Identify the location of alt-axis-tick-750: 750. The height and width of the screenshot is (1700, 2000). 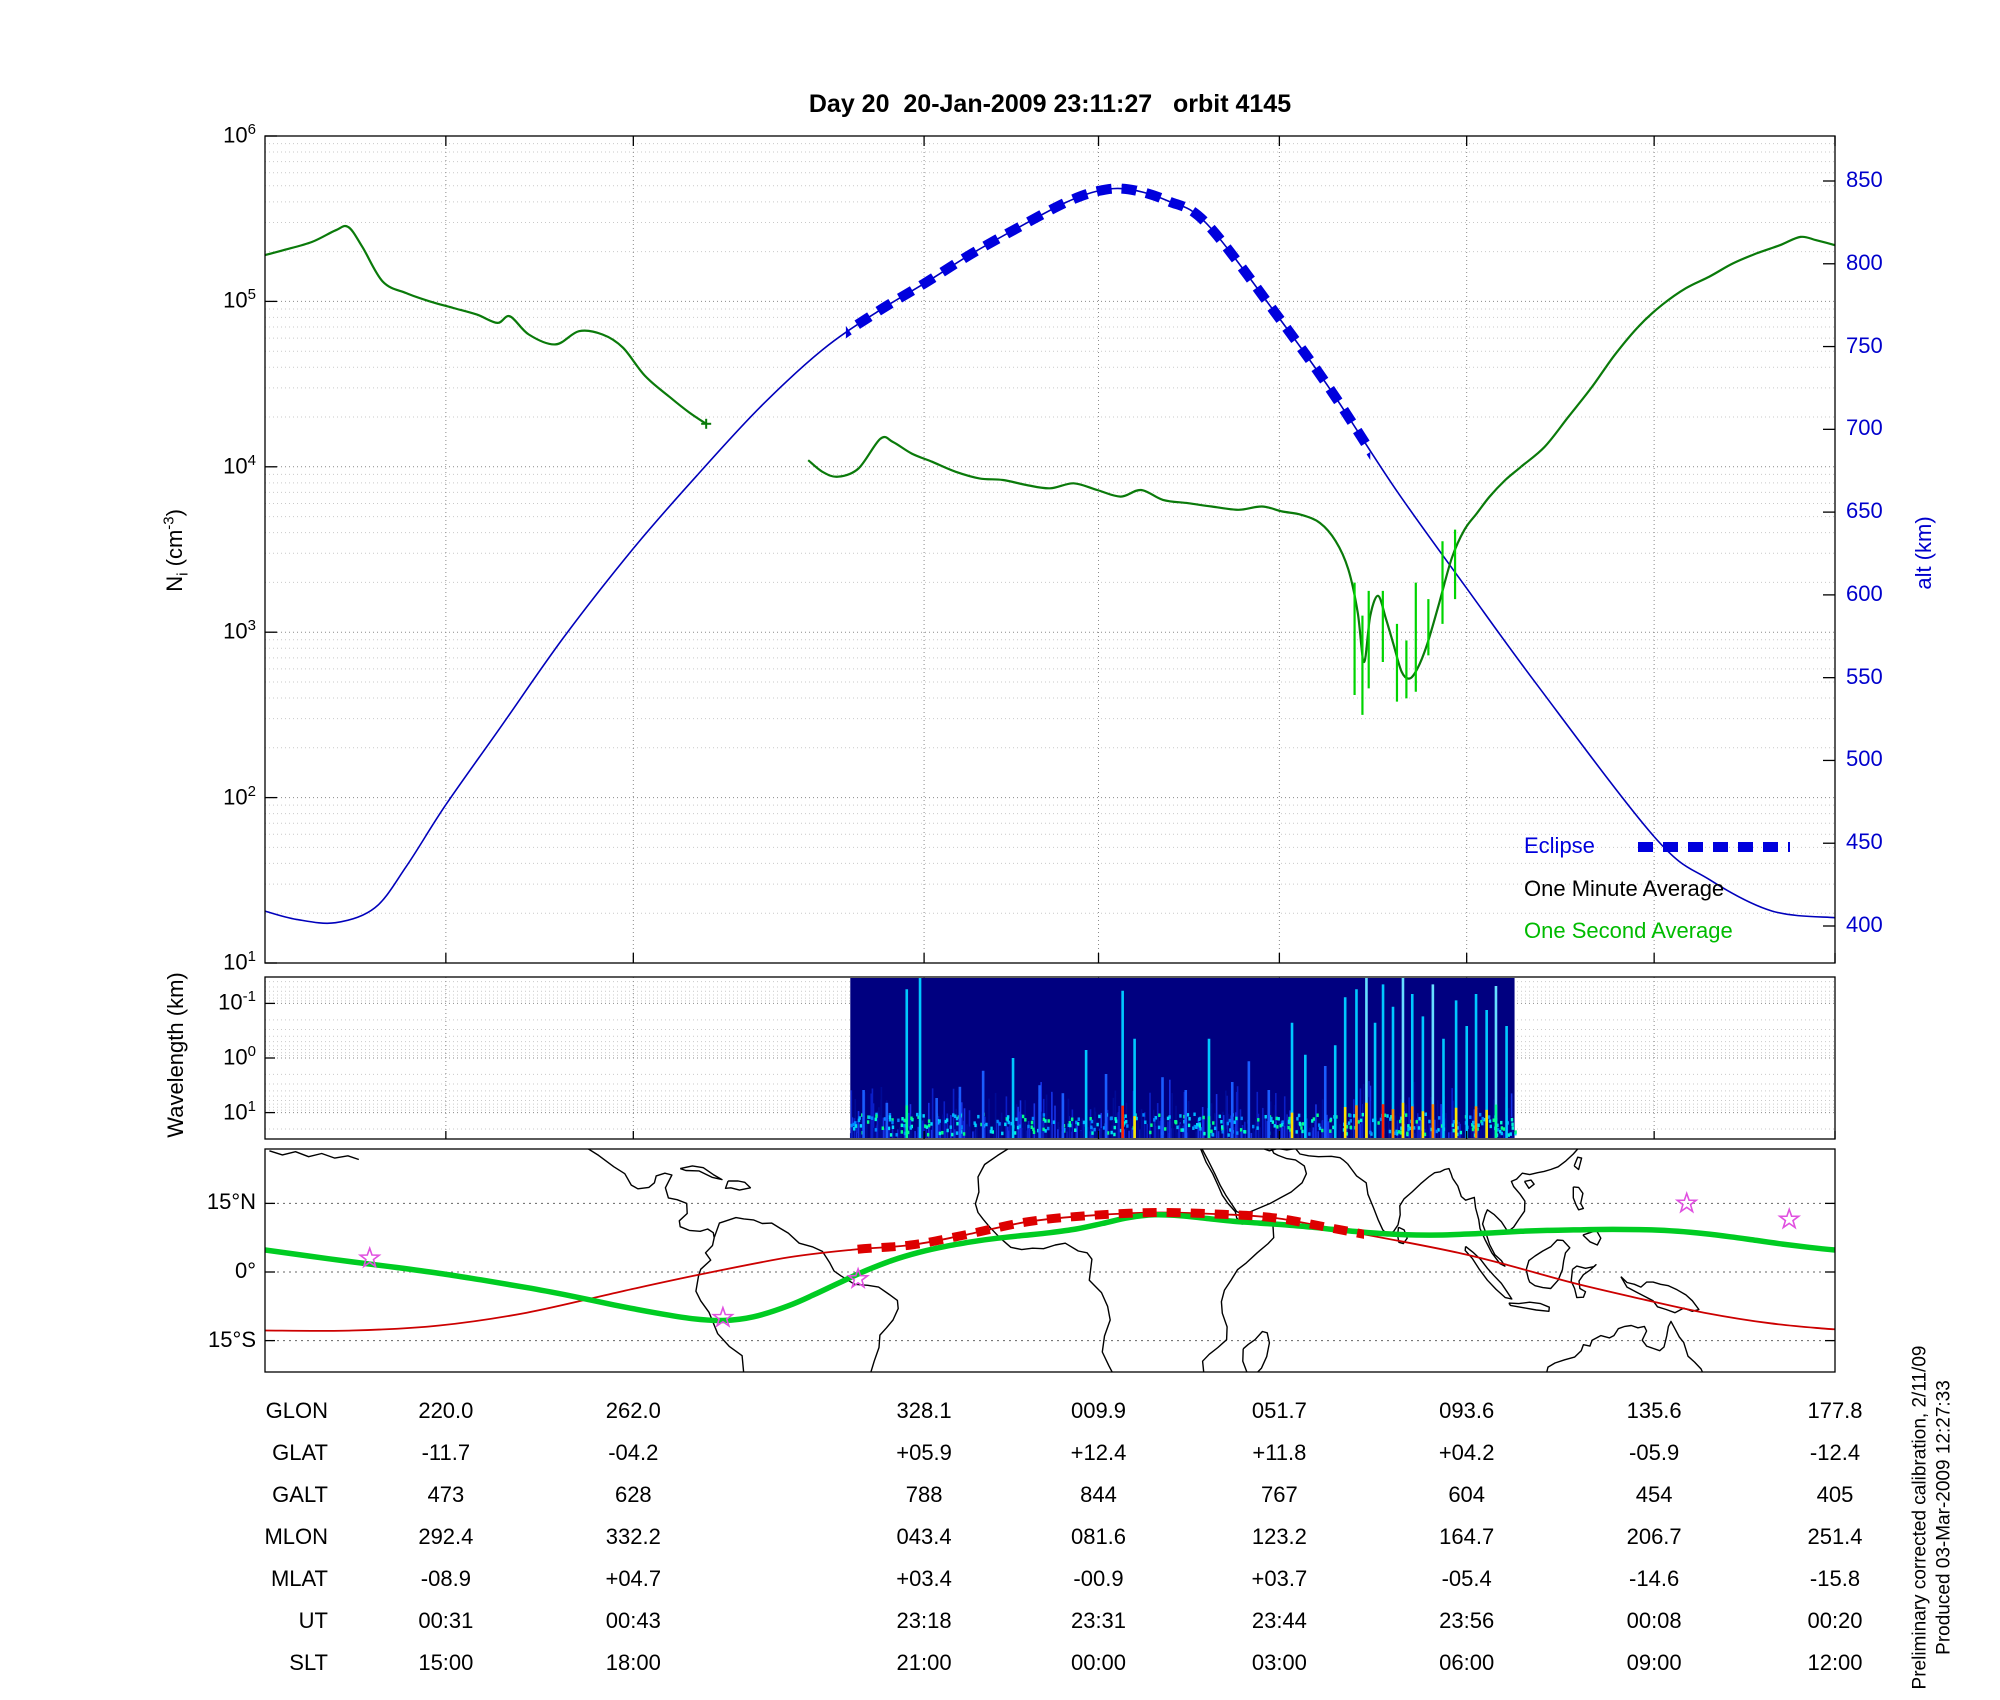
(1864, 345).